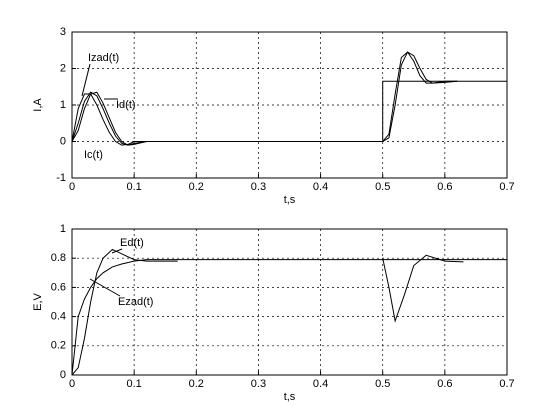  What do you see at coordinates (58, 258) in the screenshot?
I see `y-tick-label: 0.8` at bounding box center [58, 258].